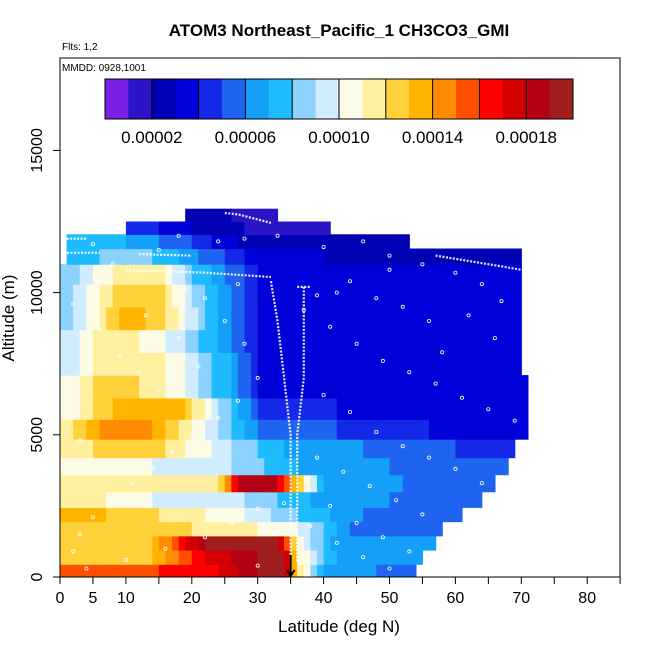 The image size is (650, 650). What do you see at coordinates (432, 137) in the screenshot?
I see `colorbar-tick-label: 0.00014` at bounding box center [432, 137].